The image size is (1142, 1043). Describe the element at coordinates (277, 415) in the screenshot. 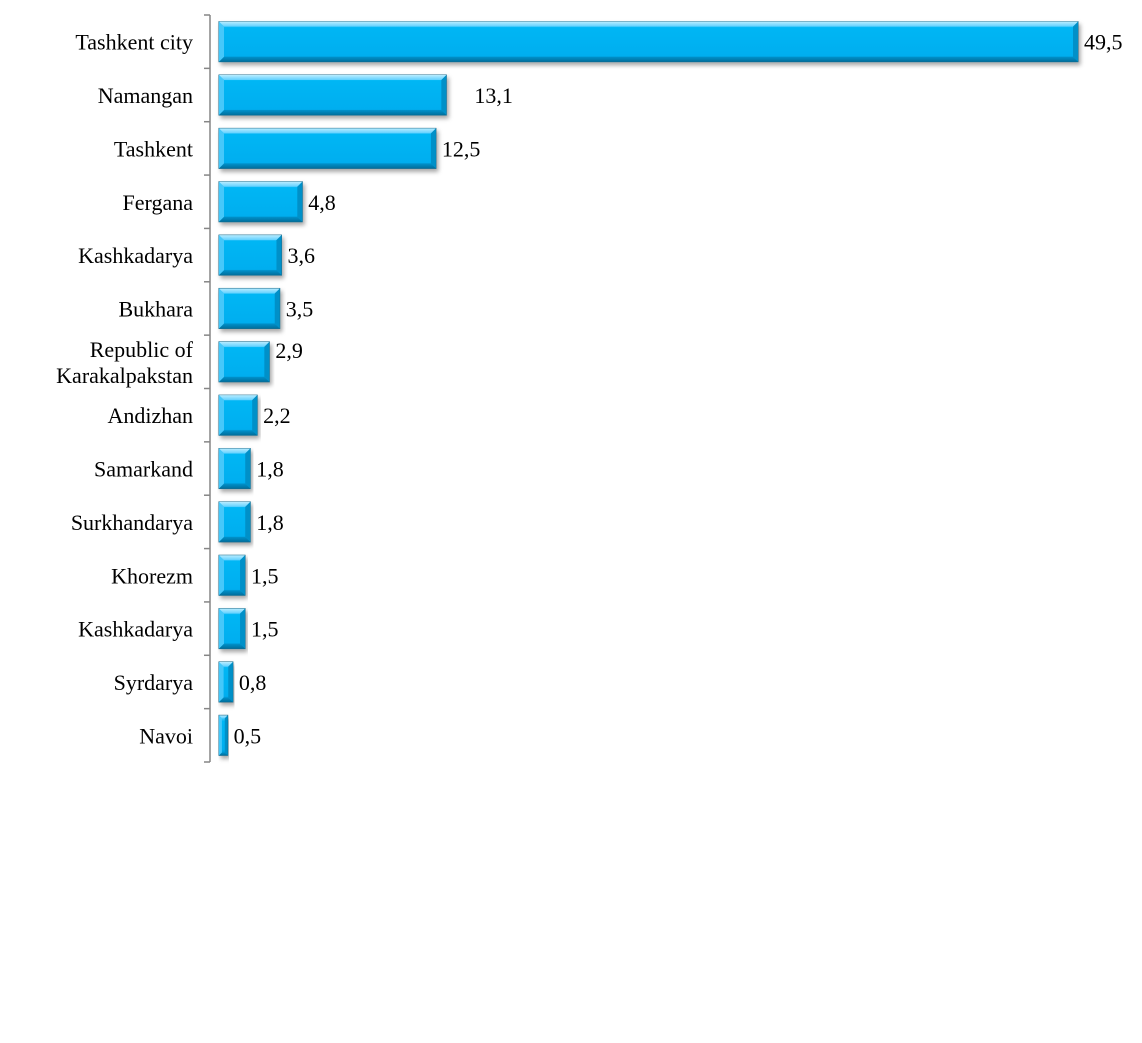

I see `data-label: 2,2` at that location.